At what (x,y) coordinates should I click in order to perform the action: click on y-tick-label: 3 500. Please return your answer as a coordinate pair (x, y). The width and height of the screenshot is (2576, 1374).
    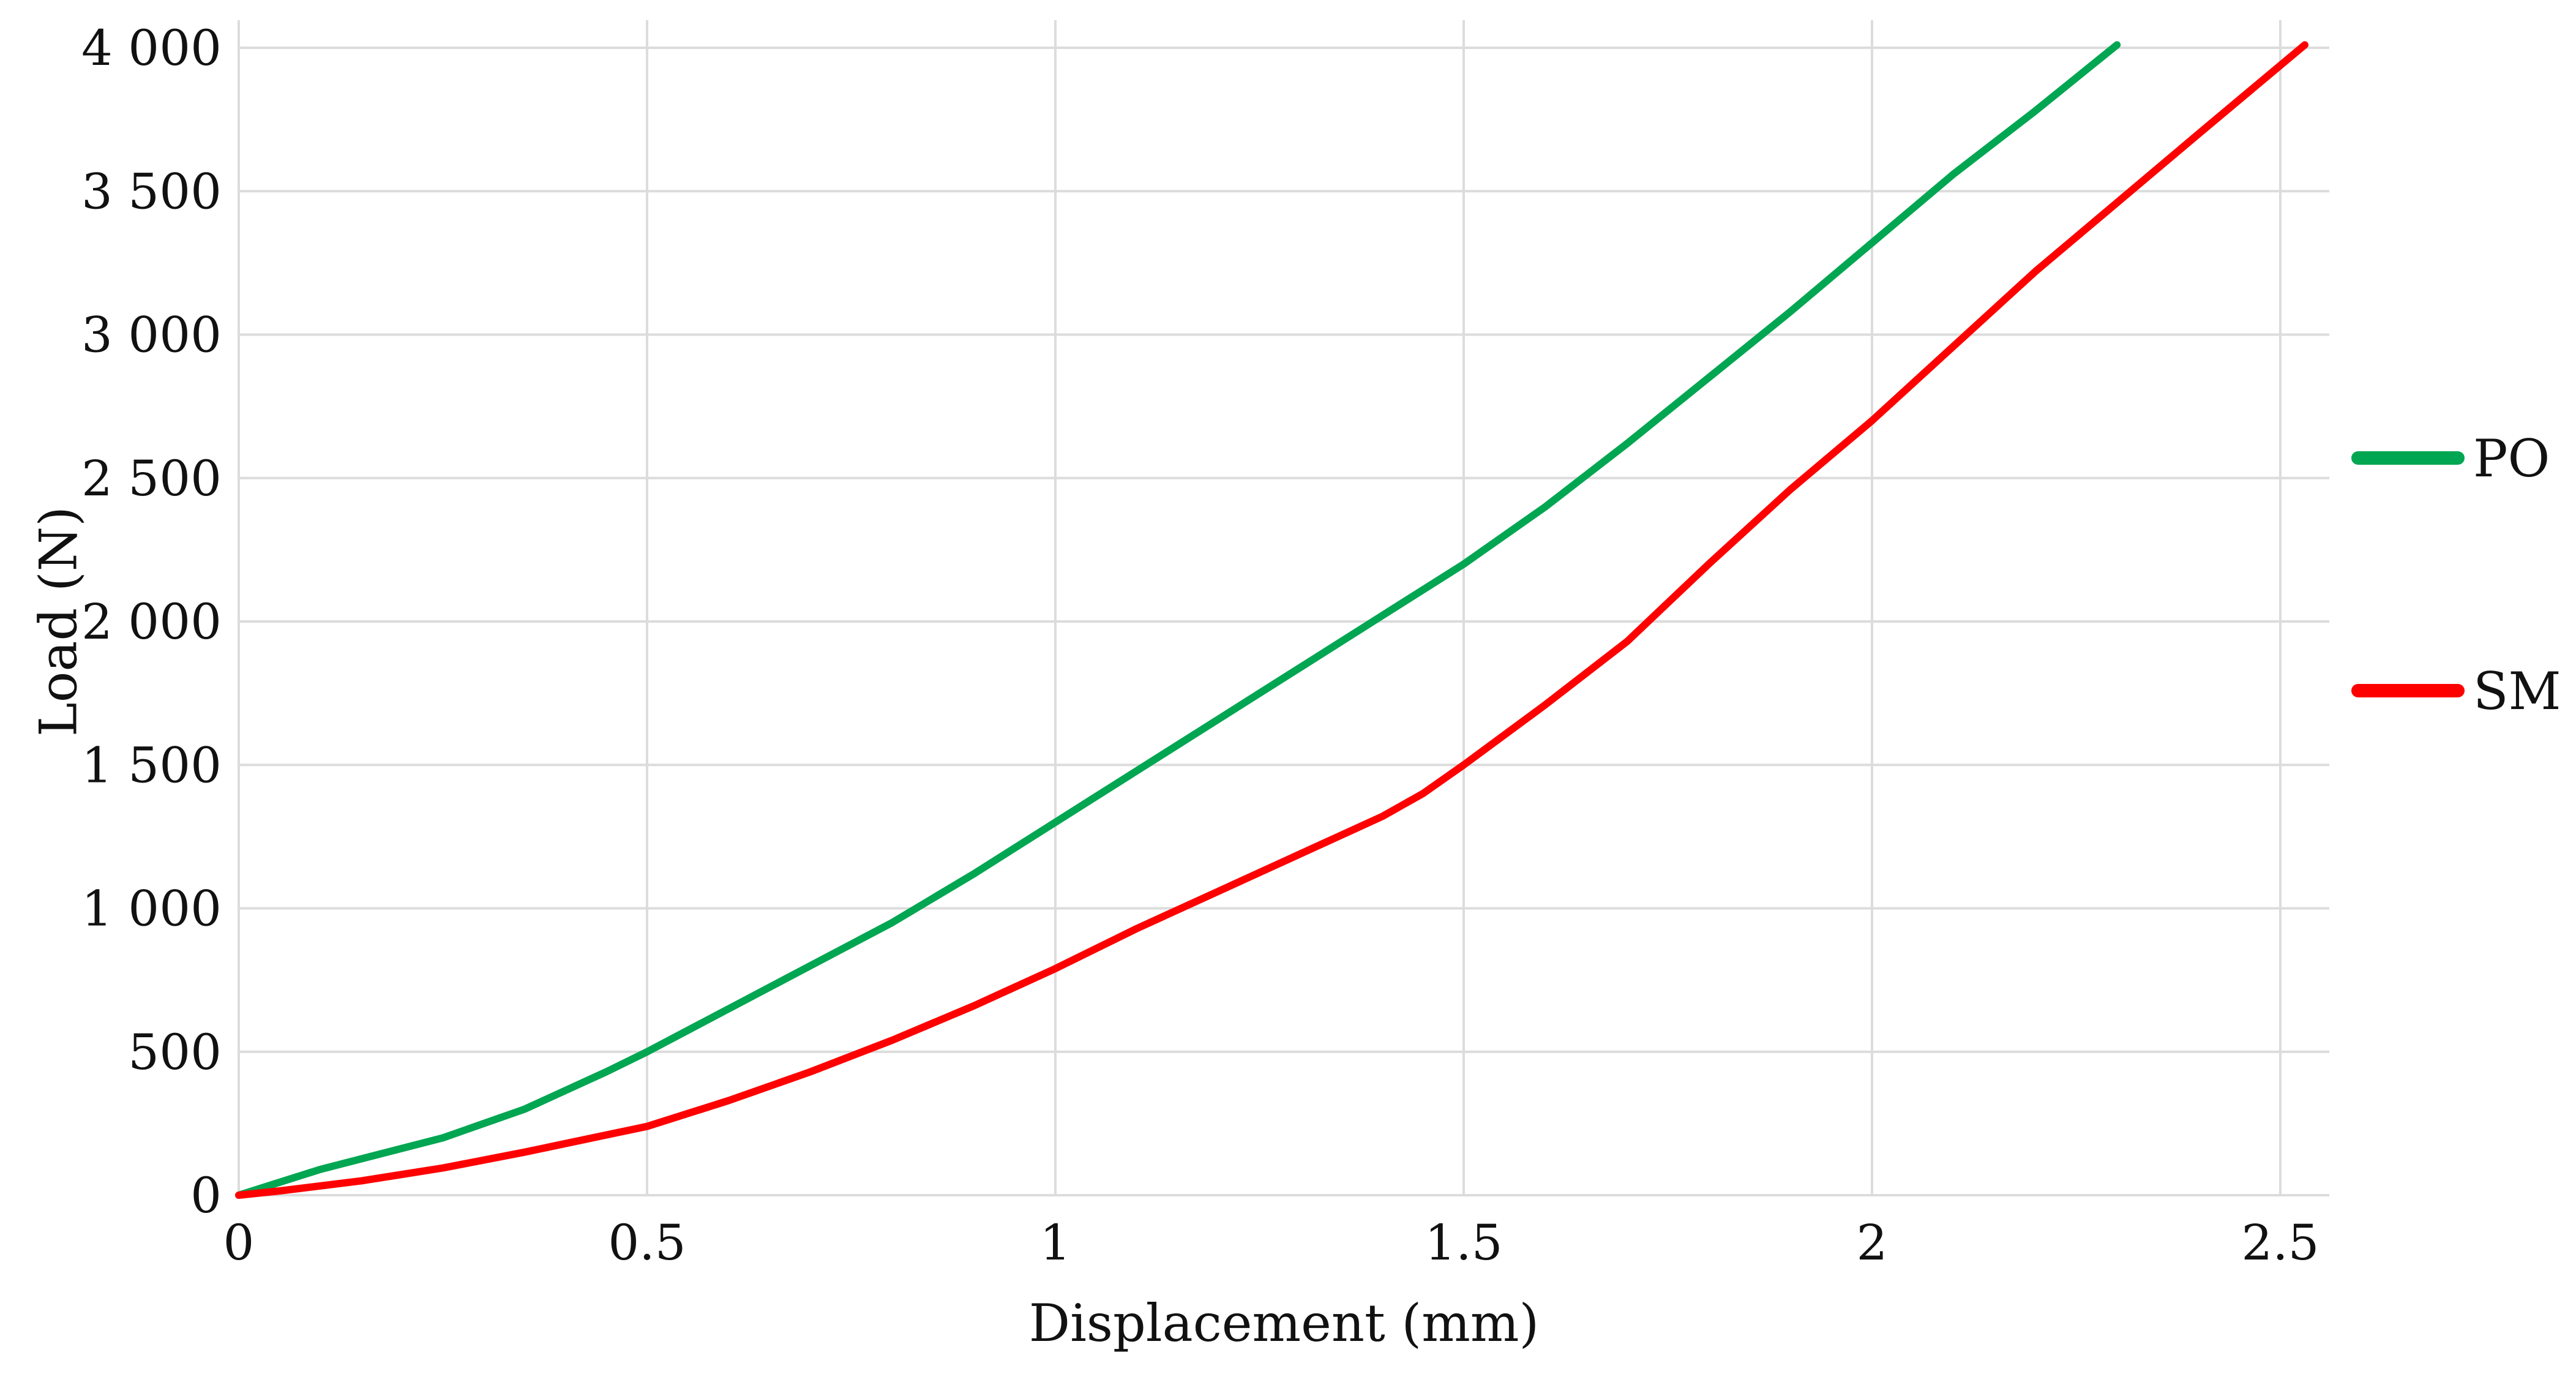
    Looking at the image, I should click on (151, 191).